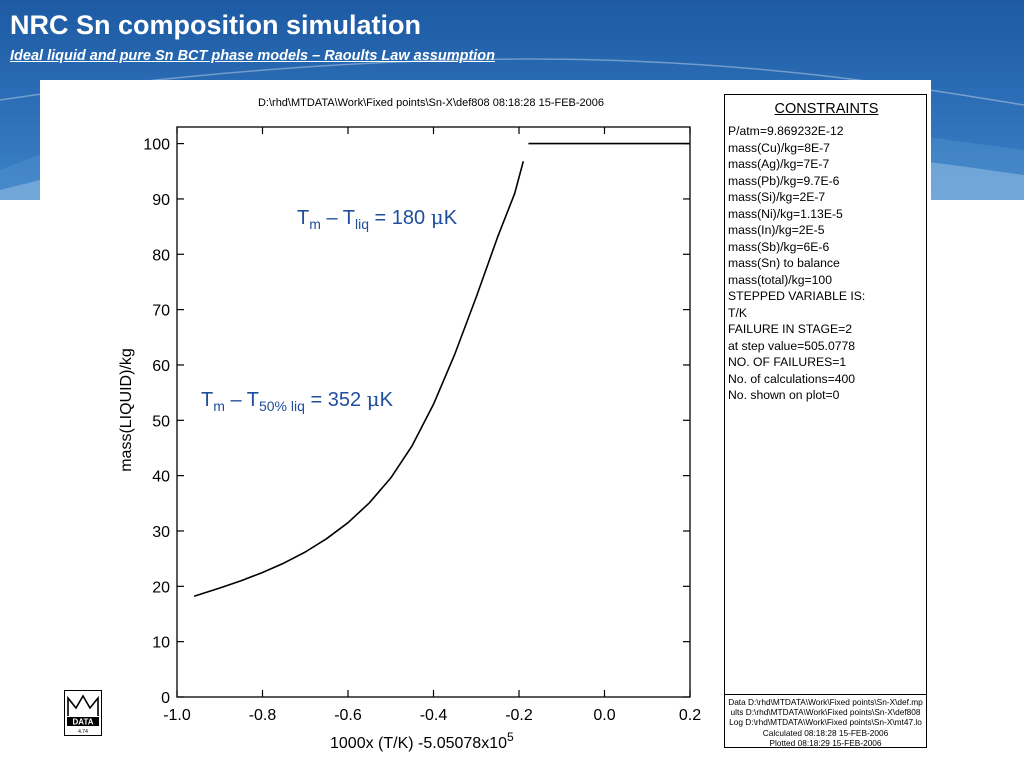 Image resolution: width=1024 pixels, height=768 pixels. I want to click on x-tick-label: 0.2, so click(690, 715).